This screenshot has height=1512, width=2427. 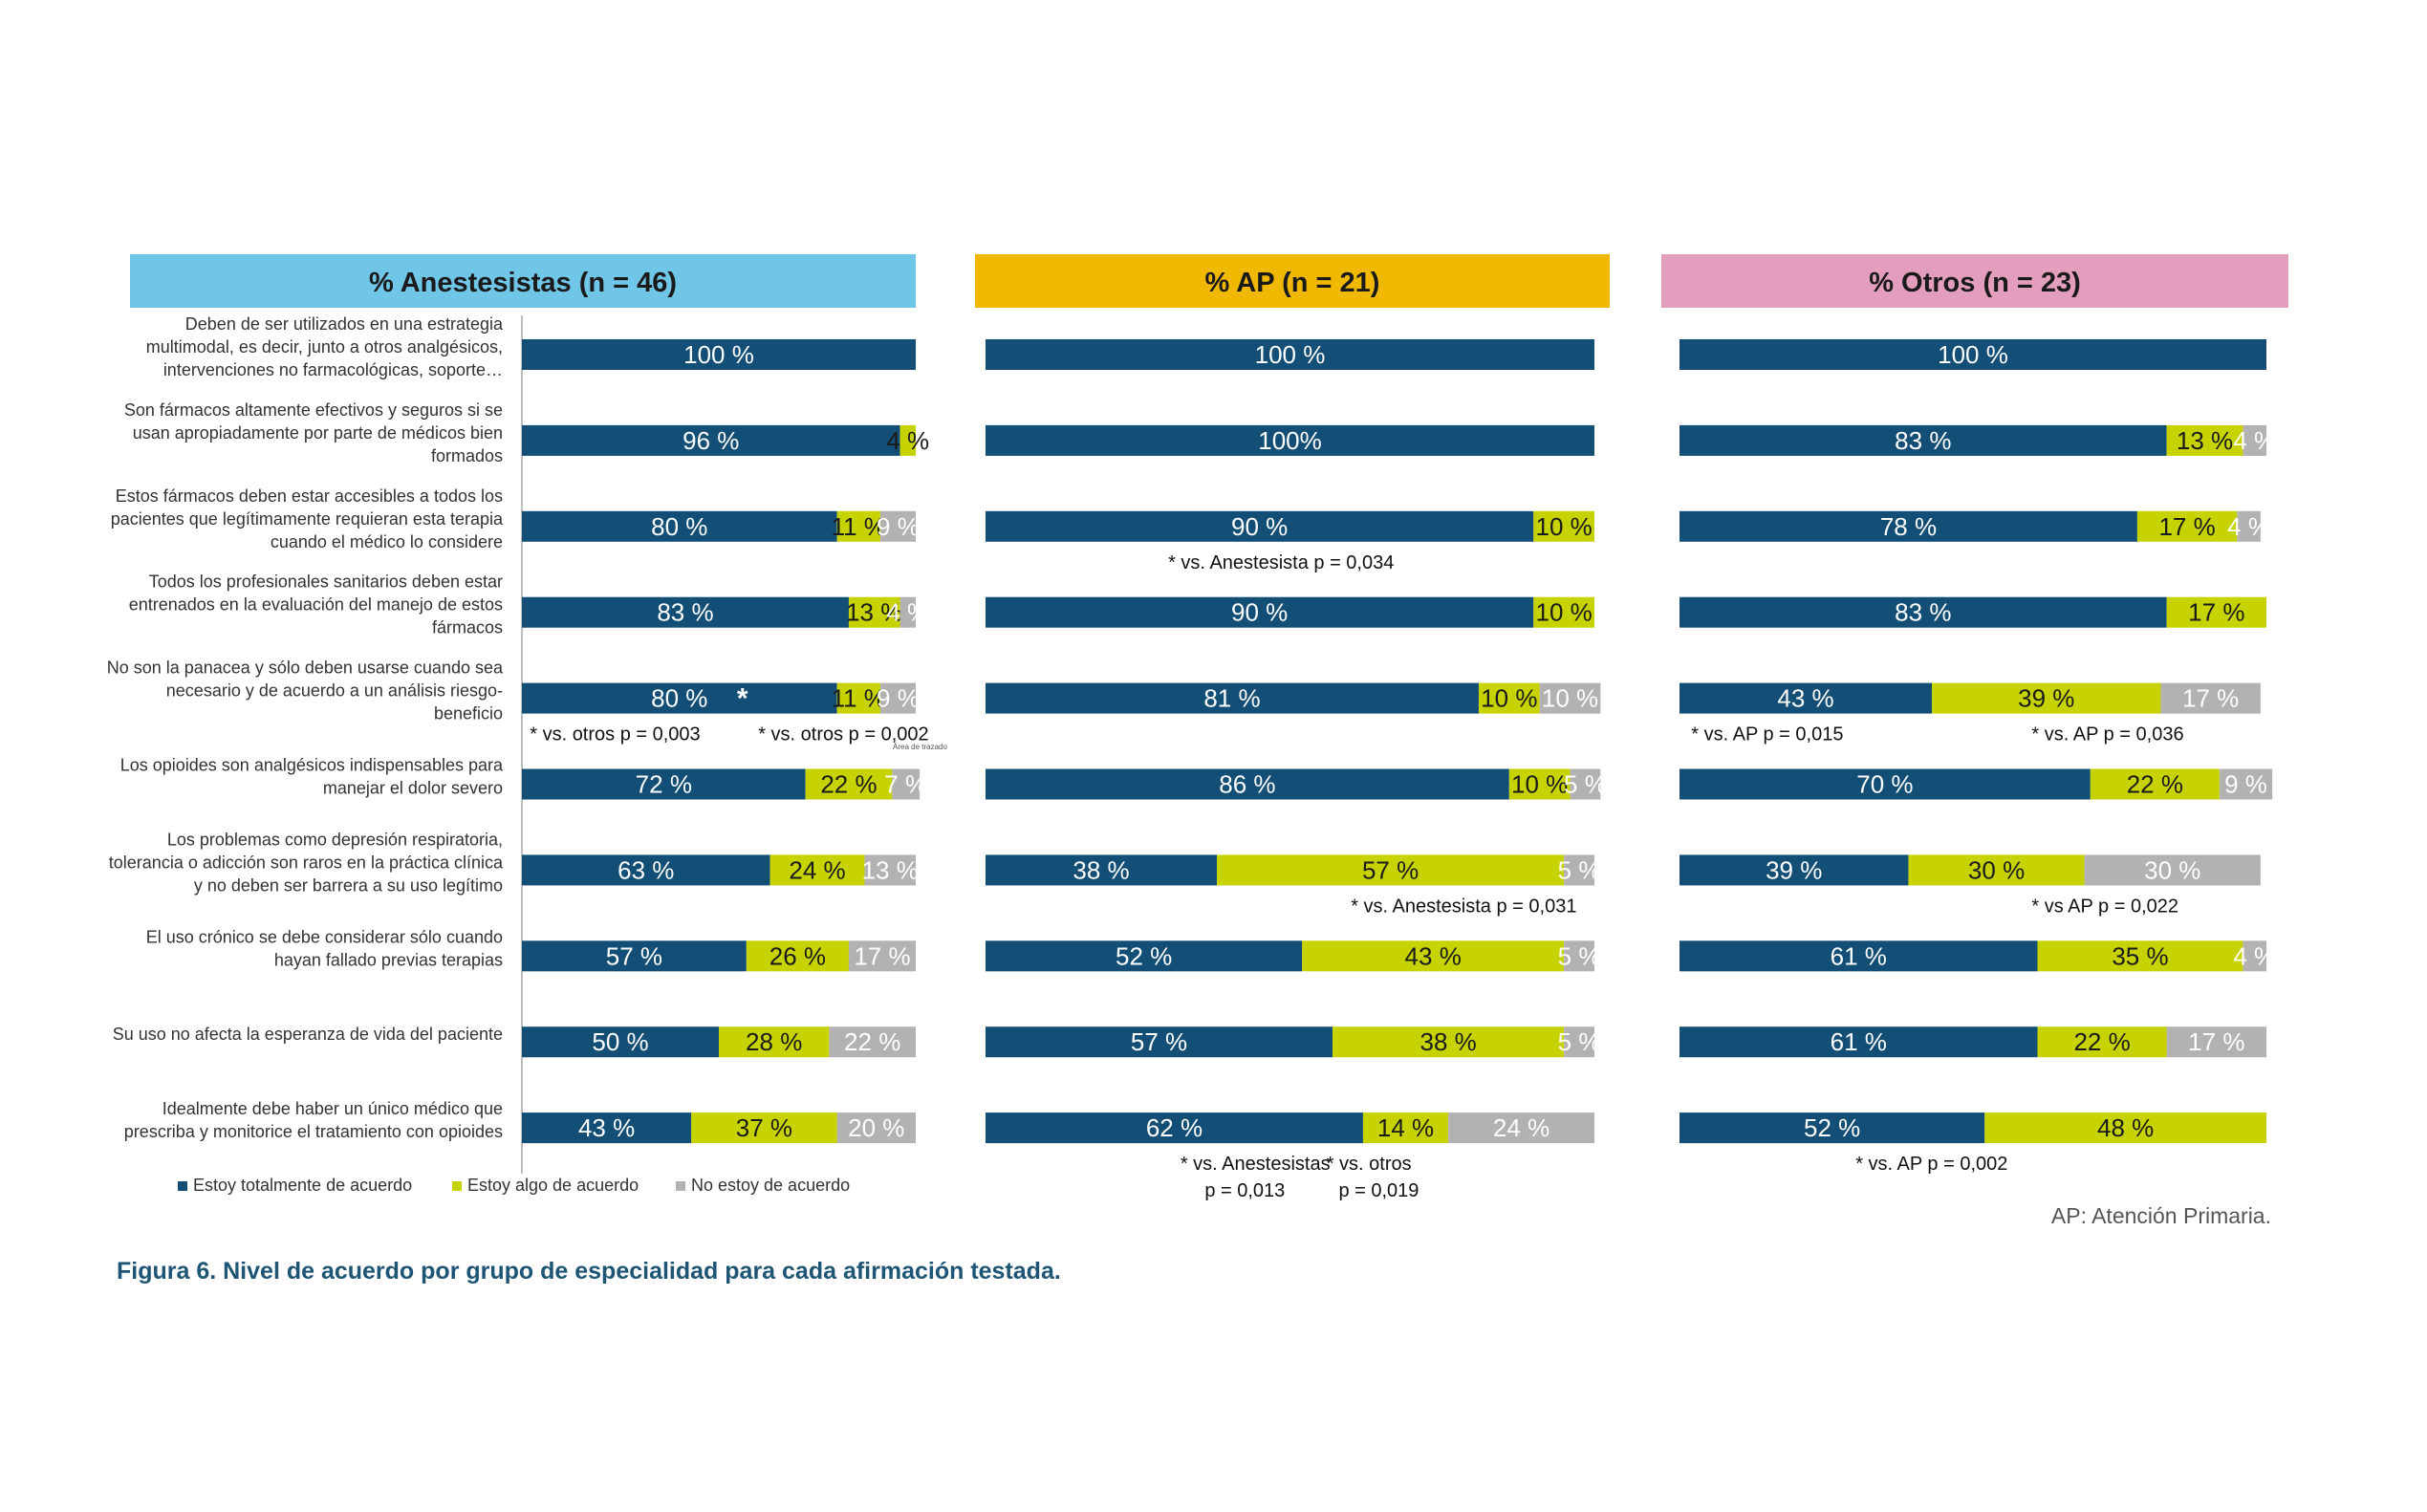 I want to click on bar-label-p3-r3-s2: 17 %, so click(x=2186, y=526).